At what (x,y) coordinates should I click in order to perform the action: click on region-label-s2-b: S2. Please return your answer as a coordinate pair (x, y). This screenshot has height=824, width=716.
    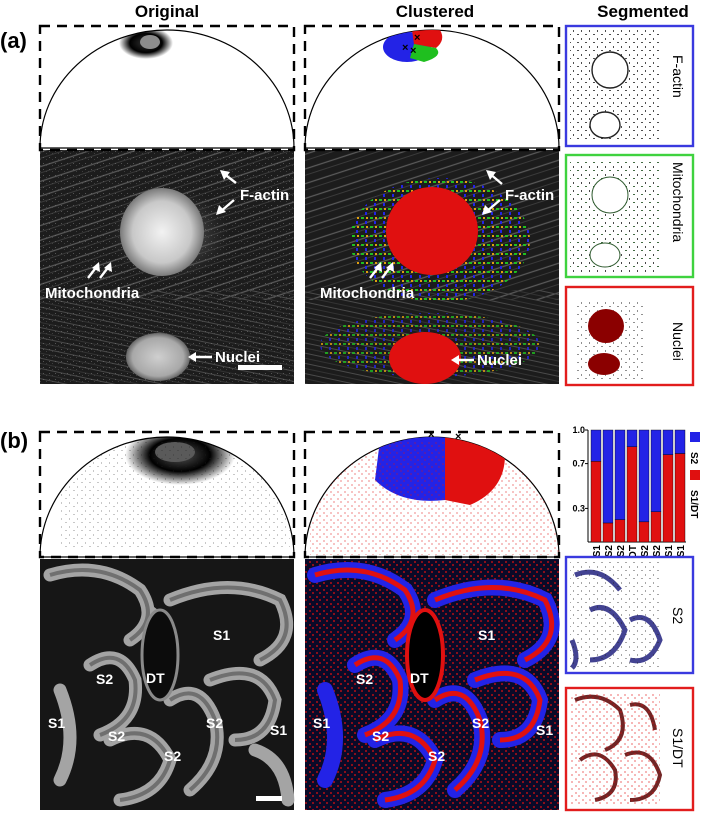
    Looking at the image, I should click on (116, 736).